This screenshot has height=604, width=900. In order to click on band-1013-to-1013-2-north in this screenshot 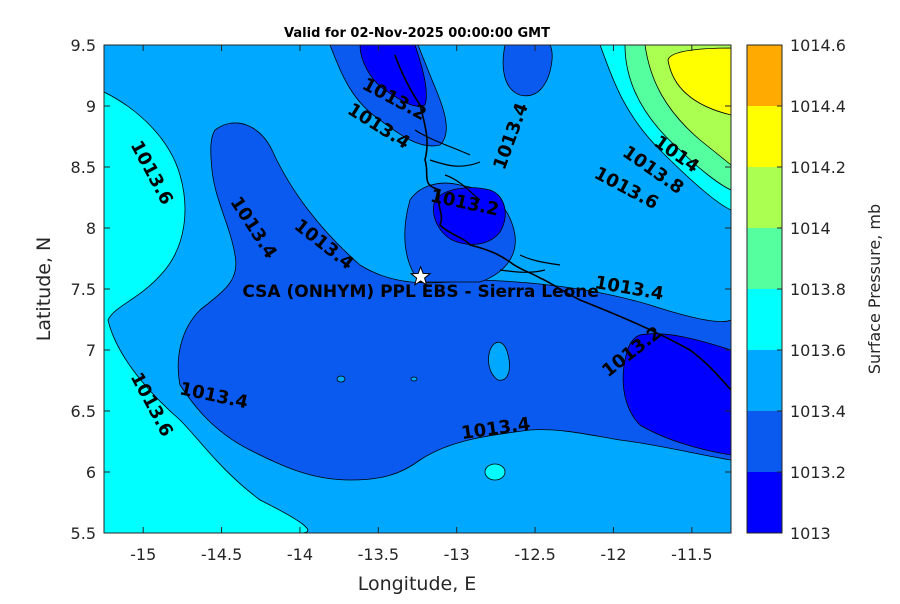, I will do `click(393, 76)`.